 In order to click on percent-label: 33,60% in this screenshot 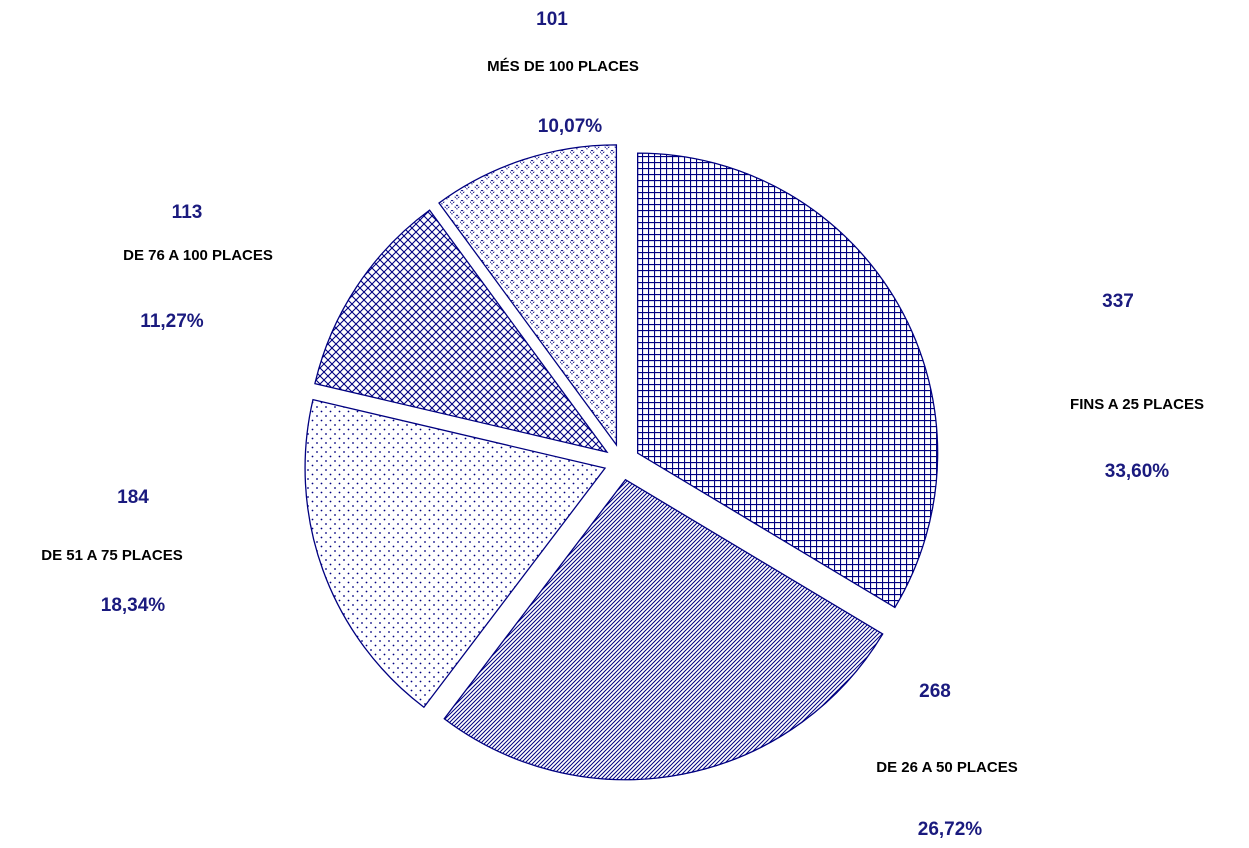, I will do `click(1137, 471)`.